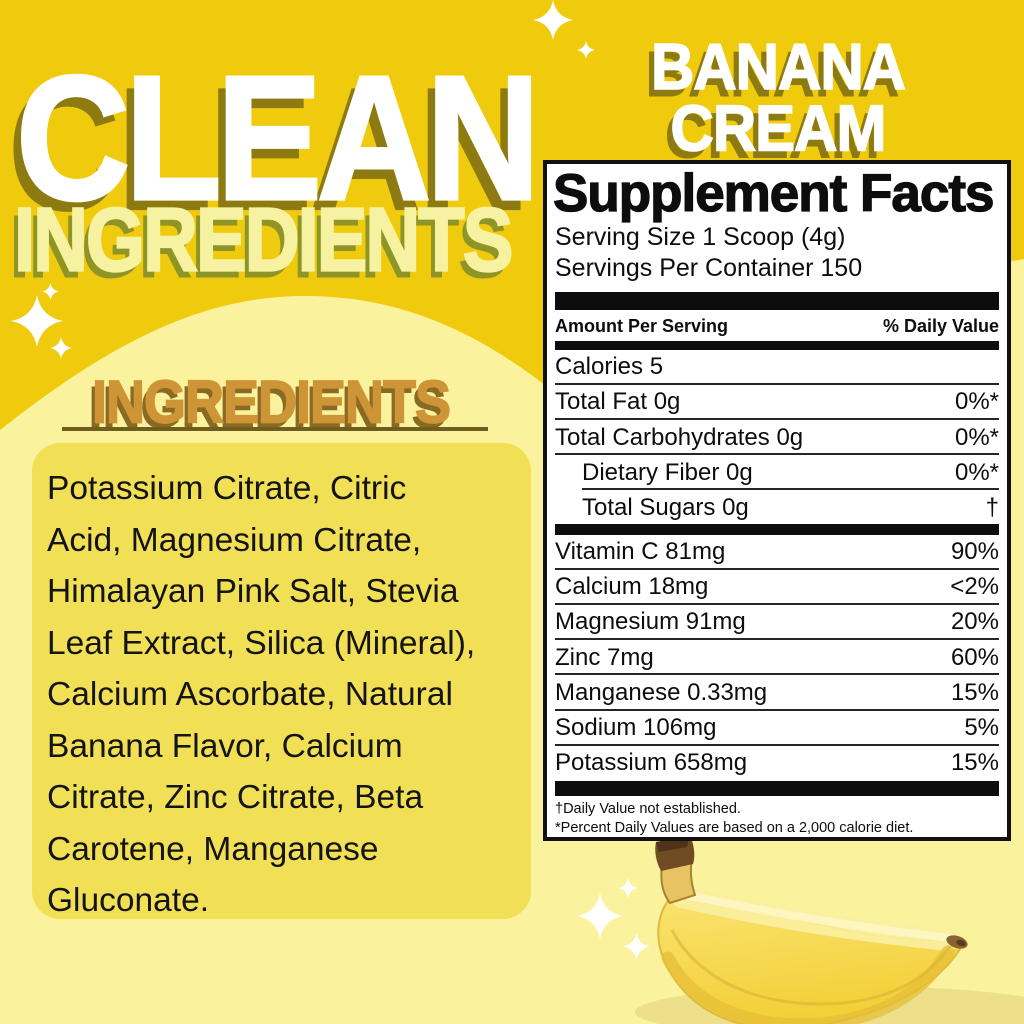 The image size is (1024, 1024). I want to click on nutrient-row: Total Fat 0g 0%*, so click(777, 402).